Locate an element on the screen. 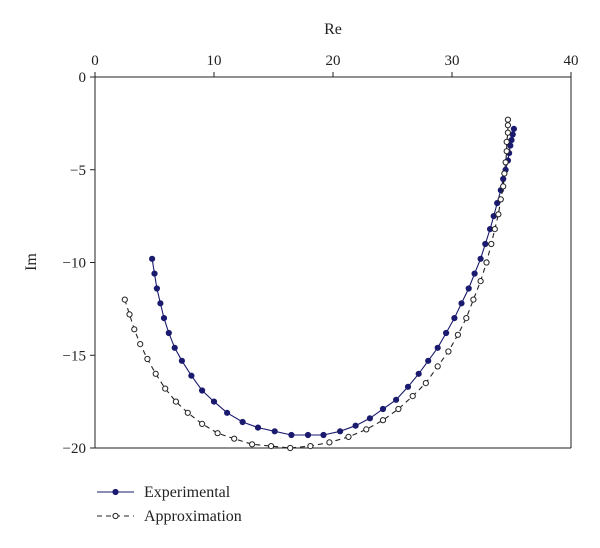  y-tick-label: −20 is located at coordinates (74, 449).